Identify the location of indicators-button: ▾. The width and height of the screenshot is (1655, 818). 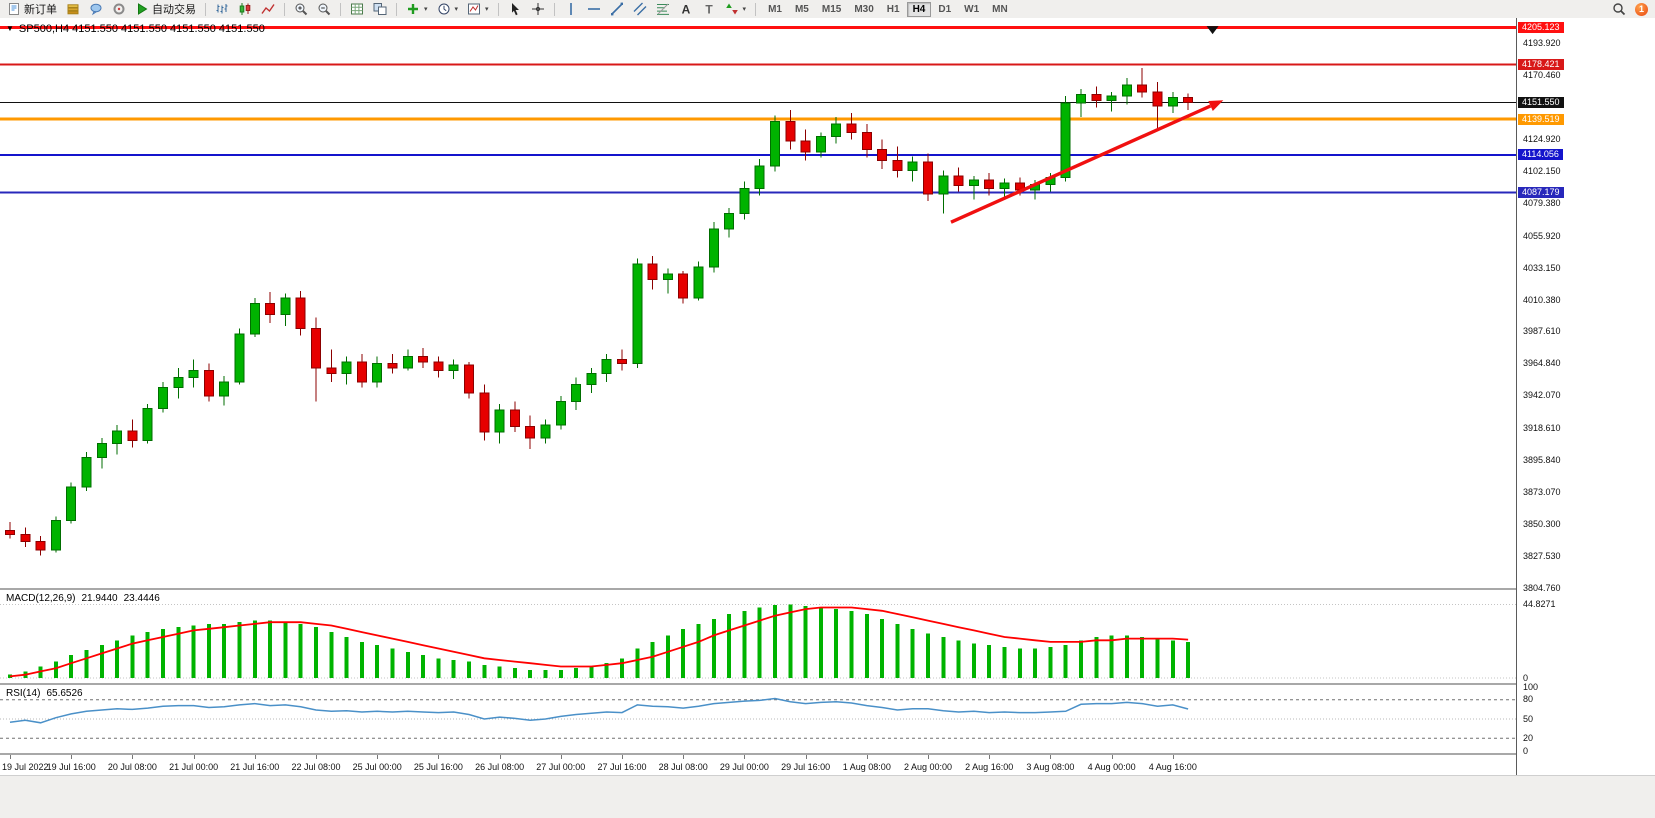
(417, 9).